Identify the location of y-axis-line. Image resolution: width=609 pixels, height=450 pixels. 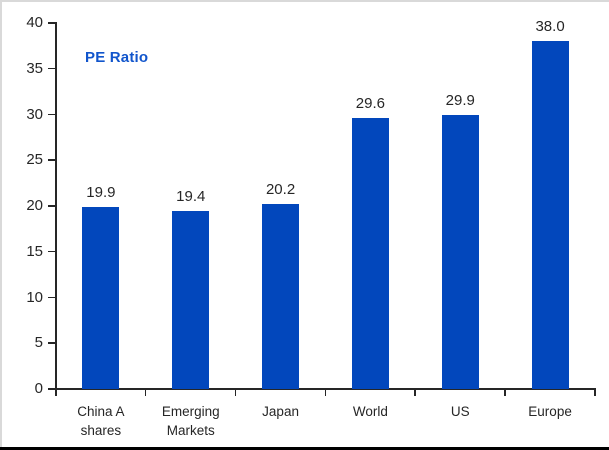
(56, 206).